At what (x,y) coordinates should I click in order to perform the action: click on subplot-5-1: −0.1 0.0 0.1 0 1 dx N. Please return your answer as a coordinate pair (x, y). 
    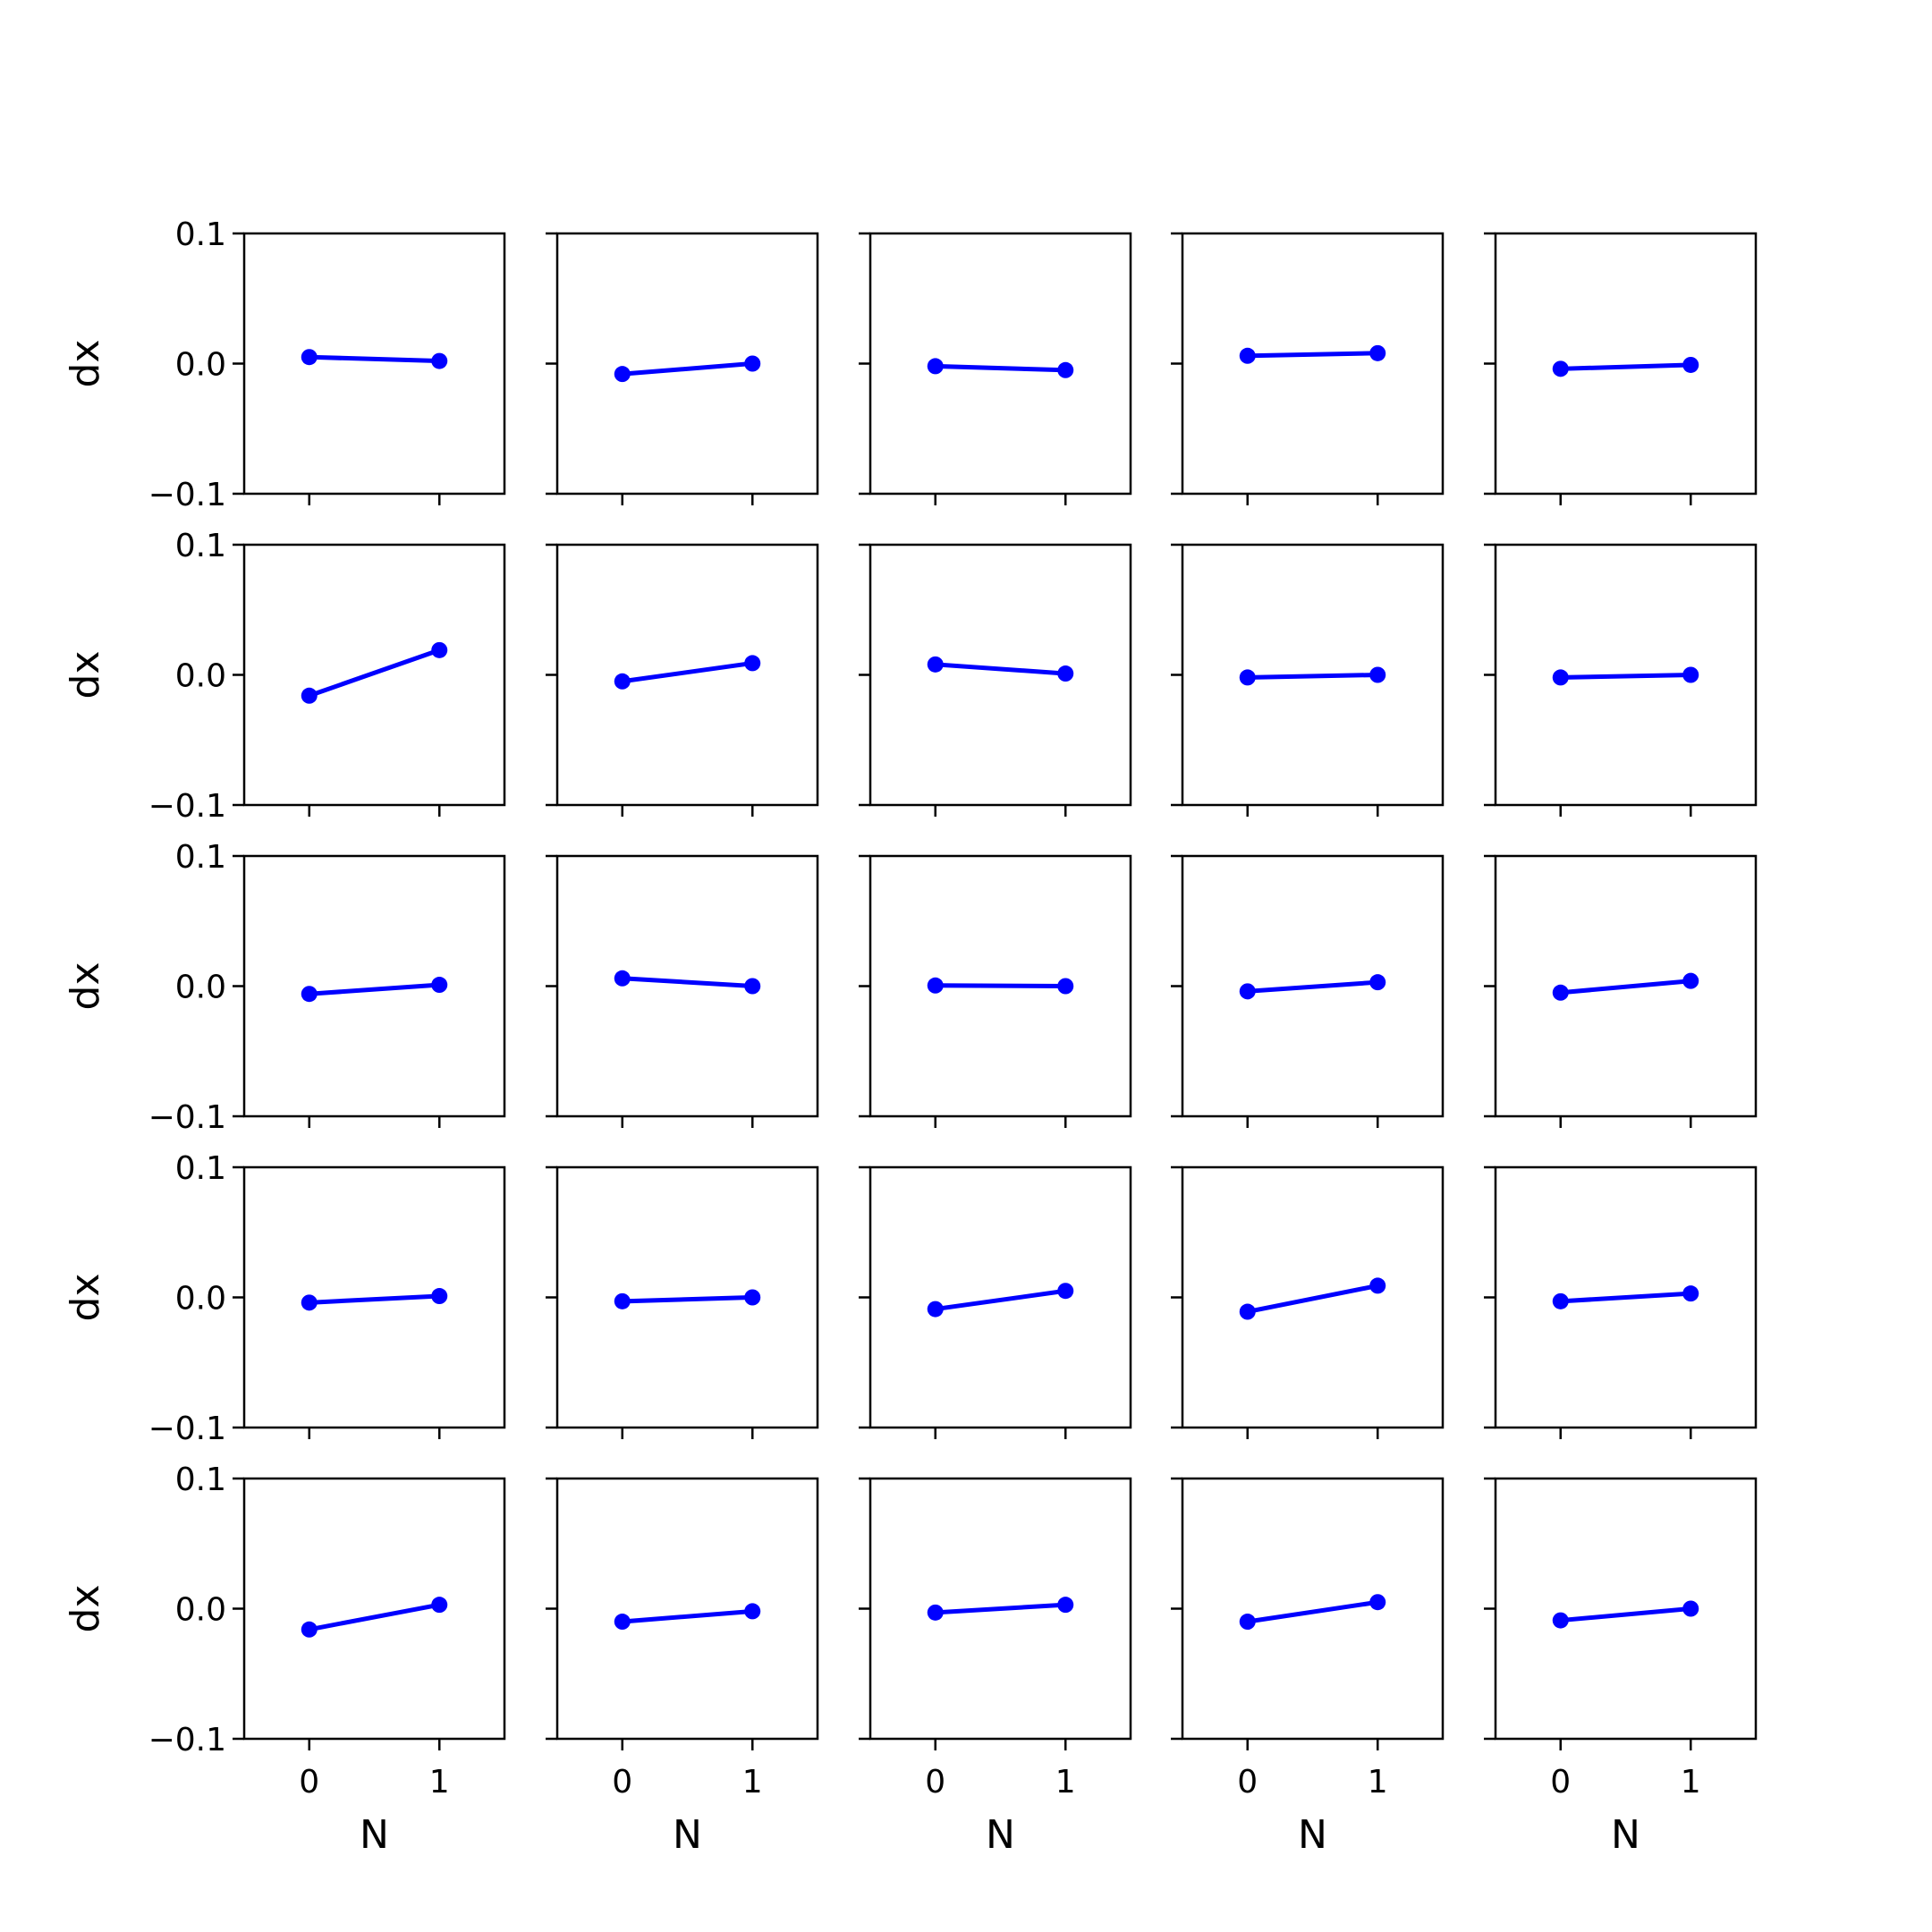
    Looking at the image, I should click on (284, 1660).